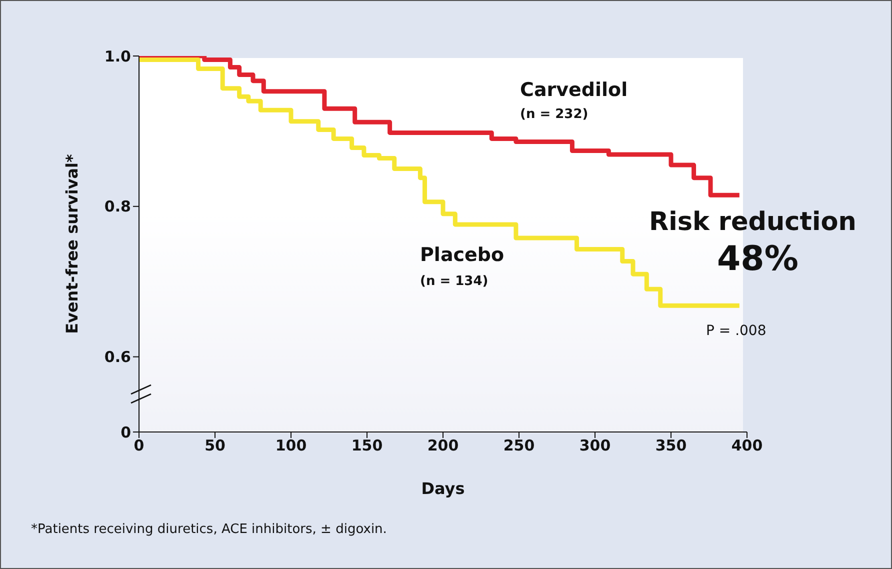  What do you see at coordinates (117, 207) in the screenshot?
I see `y-tick-label: 0.8` at bounding box center [117, 207].